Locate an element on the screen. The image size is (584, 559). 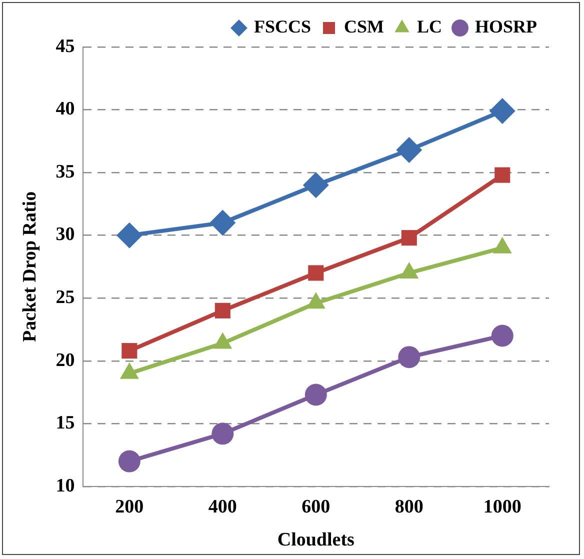
y-axis-title: Packet Drop Ratio is located at coordinates (29, 266).